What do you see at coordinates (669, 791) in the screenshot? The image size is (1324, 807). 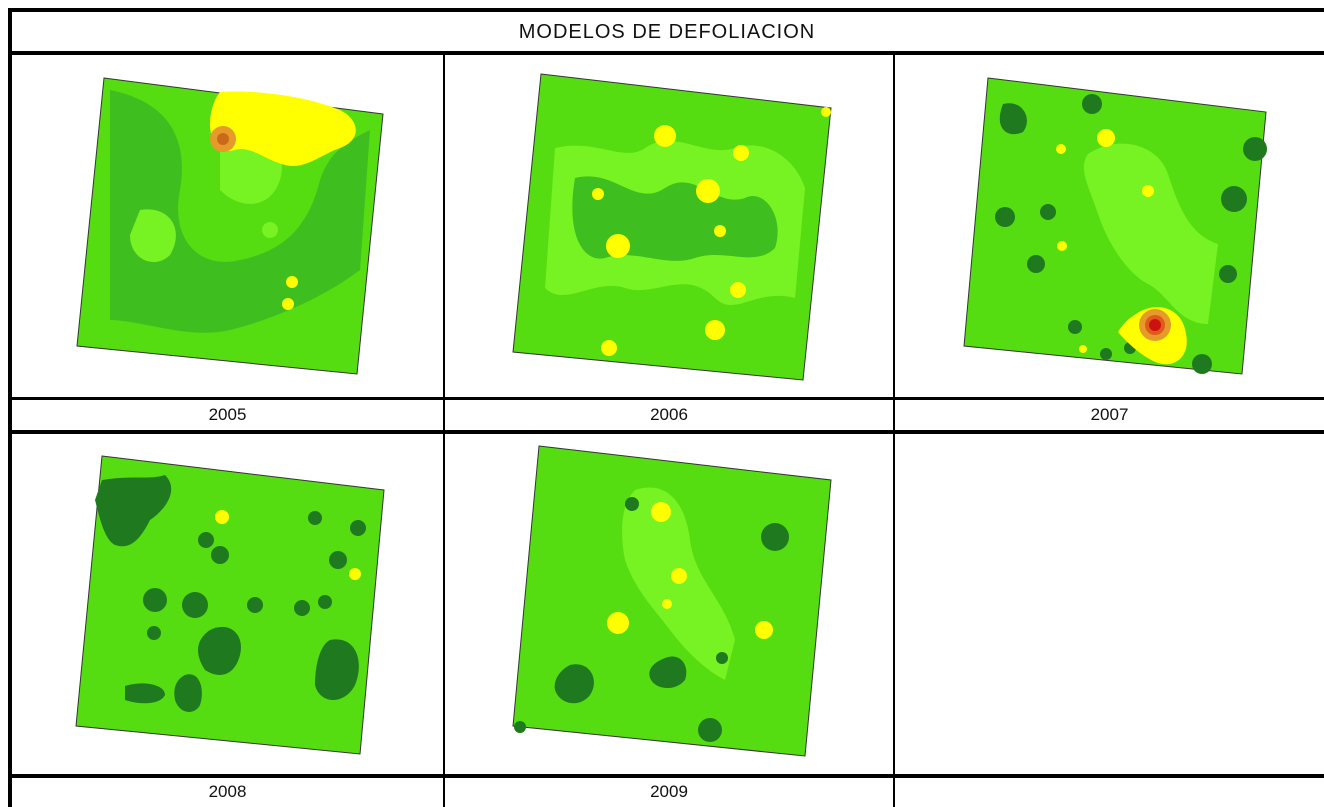 I see `year-label-2009: 2009` at bounding box center [669, 791].